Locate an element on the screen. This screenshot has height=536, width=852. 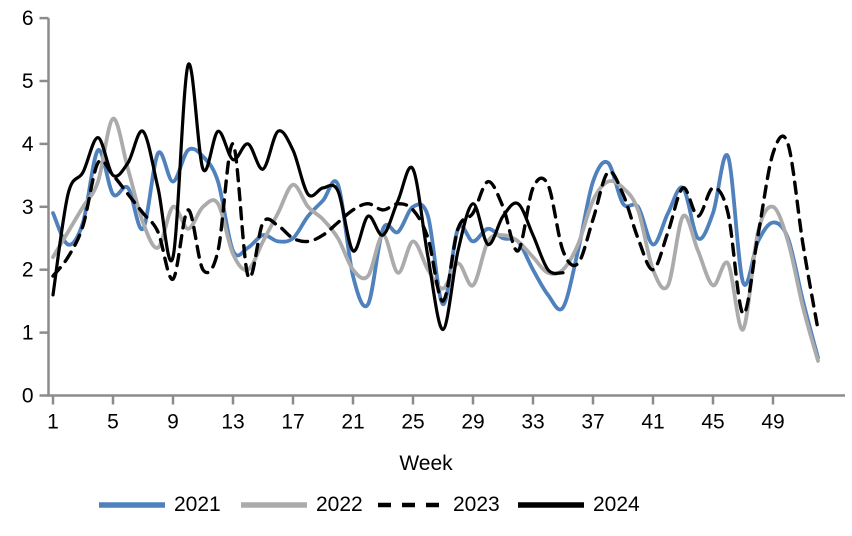
x-tick-label: 49 is located at coordinates (772, 422).